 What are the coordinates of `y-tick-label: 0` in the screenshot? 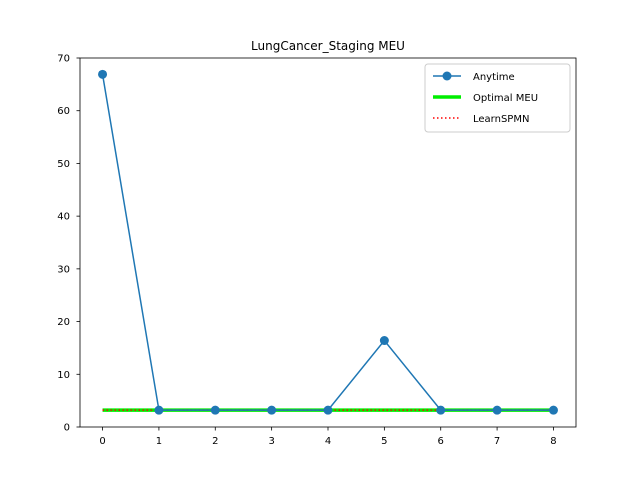 It's located at (67, 428).